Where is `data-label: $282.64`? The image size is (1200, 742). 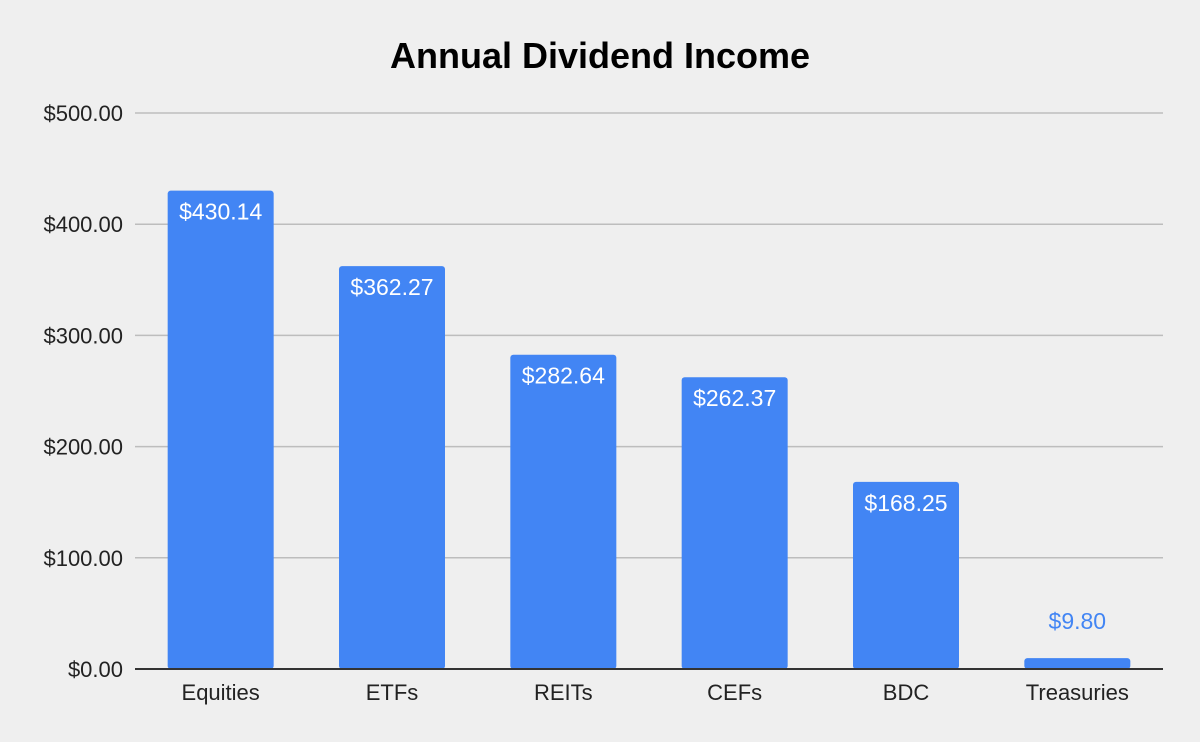
data-label: $282.64 is located at coordinates (563, 376).